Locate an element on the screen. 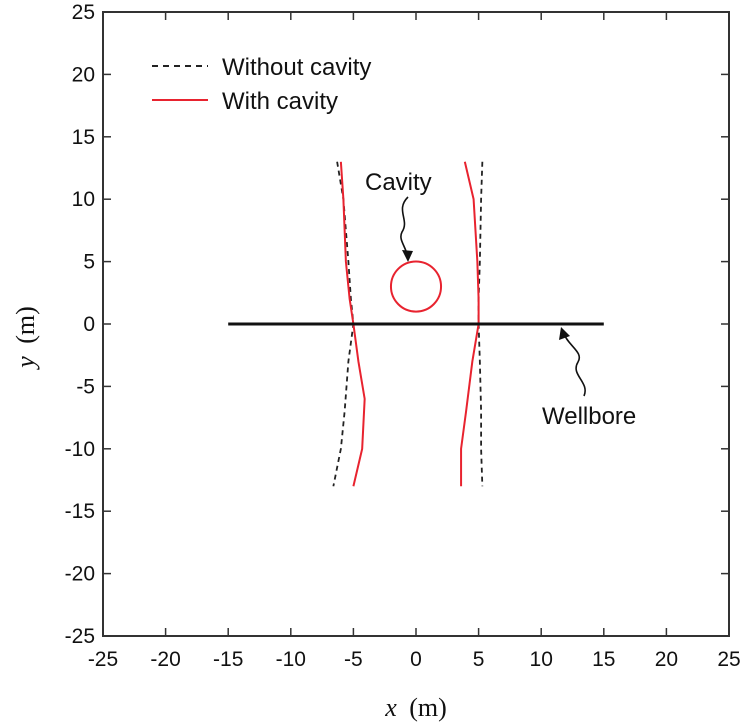  y-tick-label: -25 is located at coordinates (80, 636).